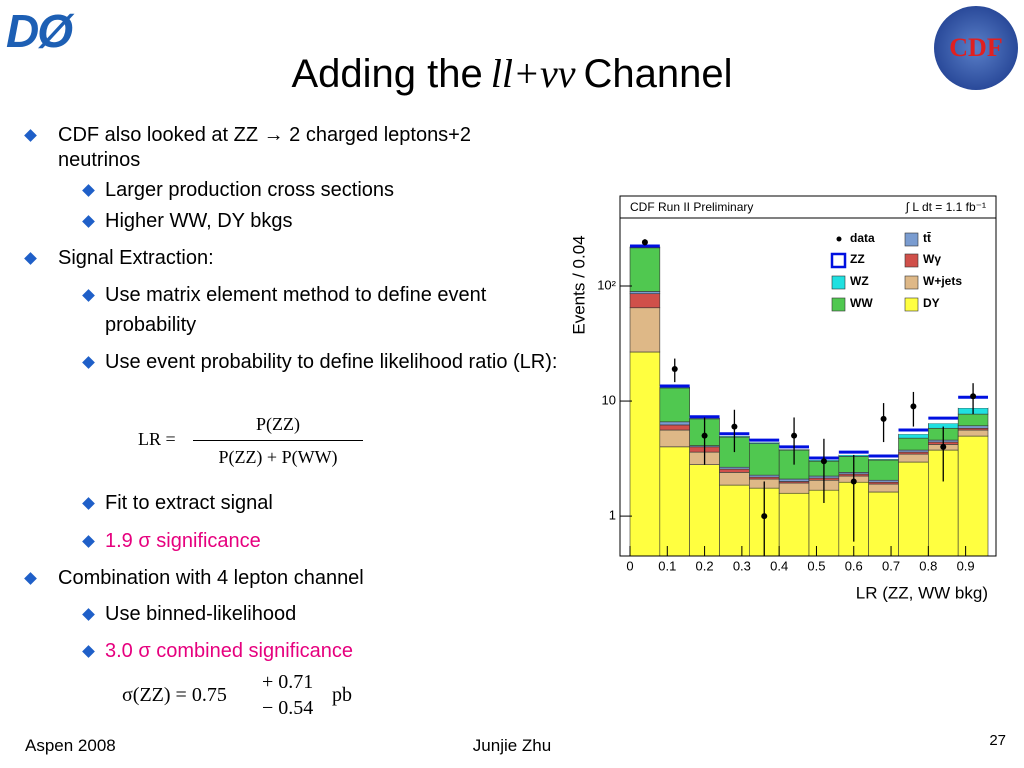  What do you see at coordinates (945, 207) in the screenshot?
I see `chart-annotation: ∫ L dt = 1.1 fb⁻¹` at bounding box center [945, 207].